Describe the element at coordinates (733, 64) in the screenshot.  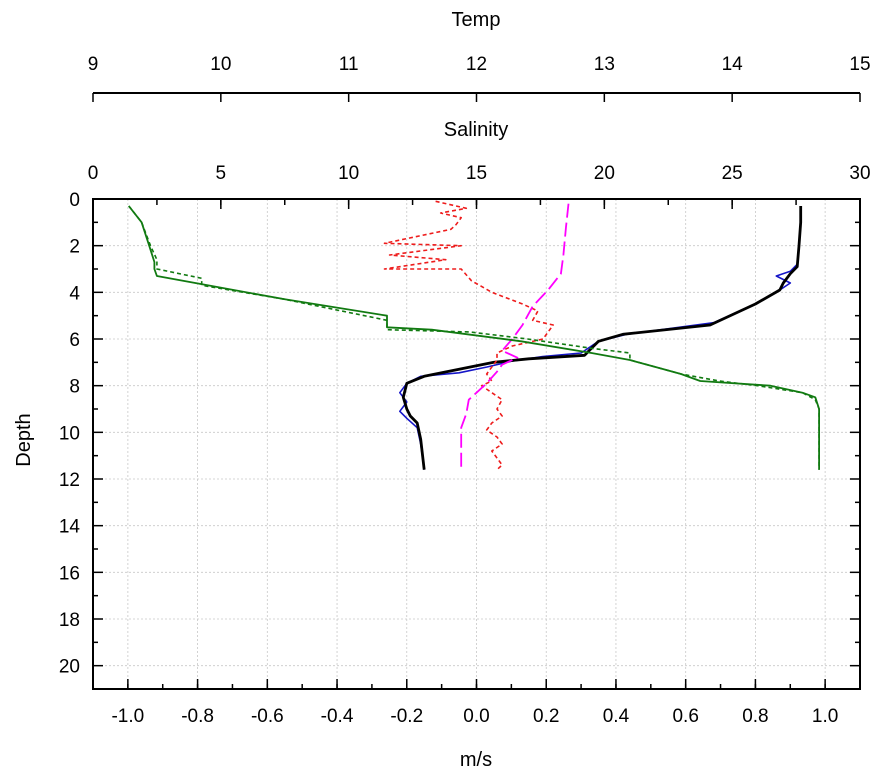
I see `temp-tick-label: 14` at that location.